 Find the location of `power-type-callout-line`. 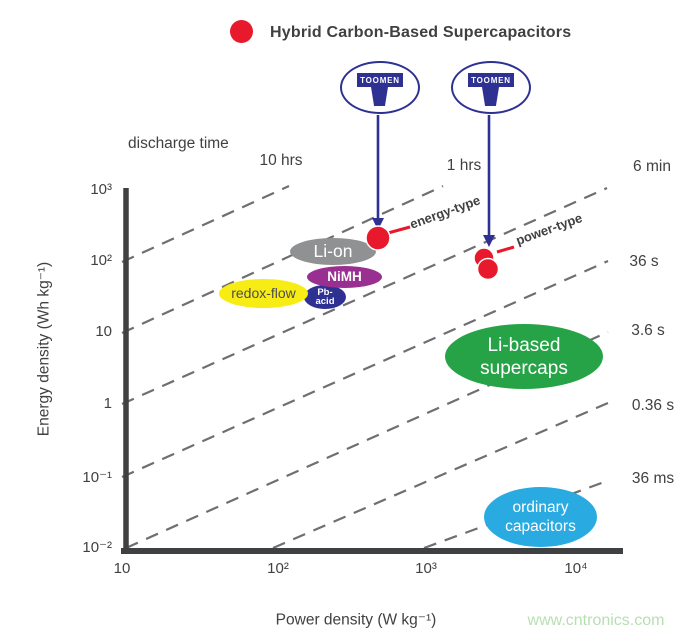

power-type-callout-line is located at coordinates (505, 249).